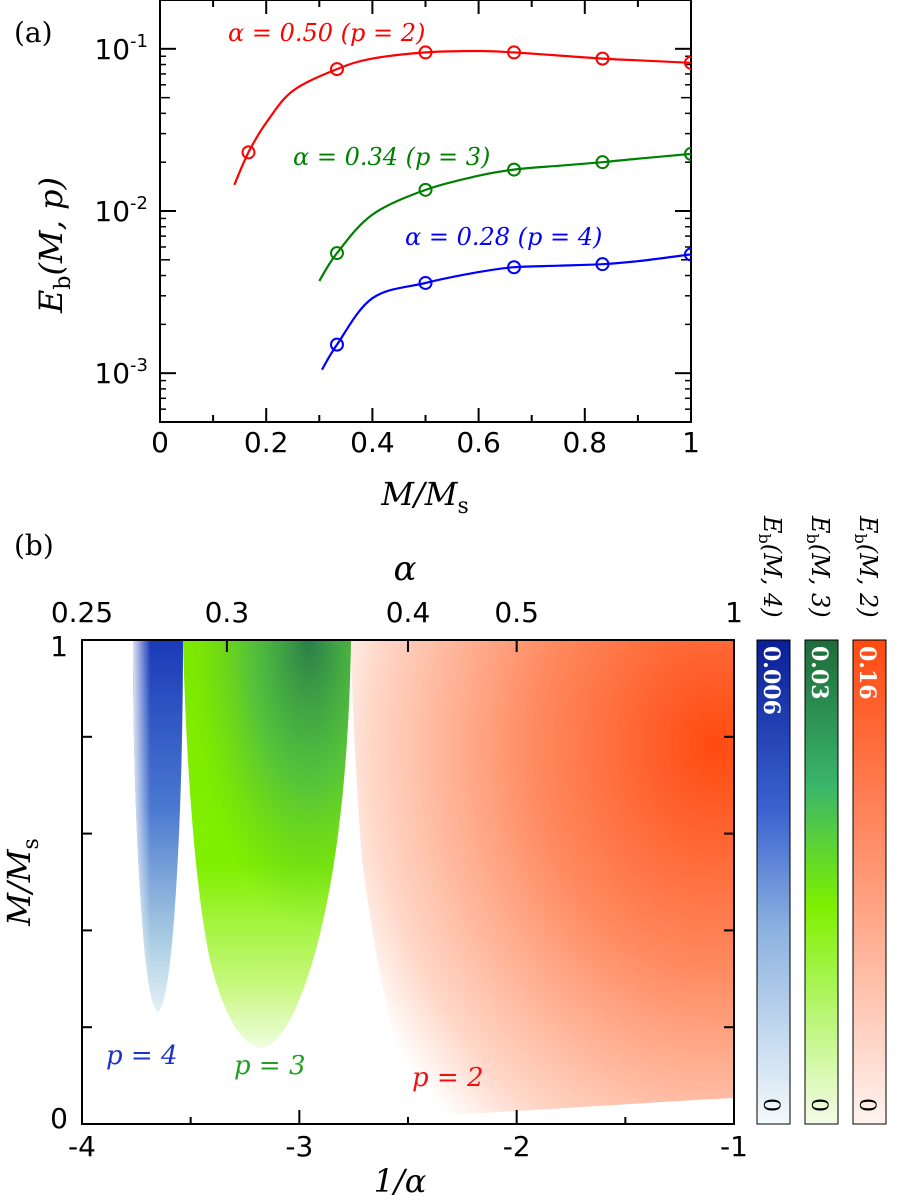 Image resolution: width=897 pixels, height=1200 pixels. Describe the element at coordinates (516, 612) in the screenshot. I see `panel-b-top-tick-label: 0.5` at that location.